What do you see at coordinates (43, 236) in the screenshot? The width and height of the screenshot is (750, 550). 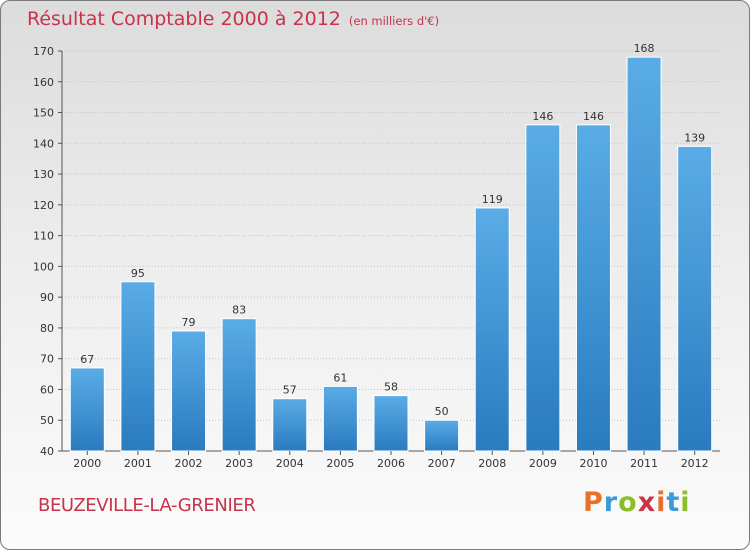 I see `y-tick-label: 110` at bounding box center [43, 236].